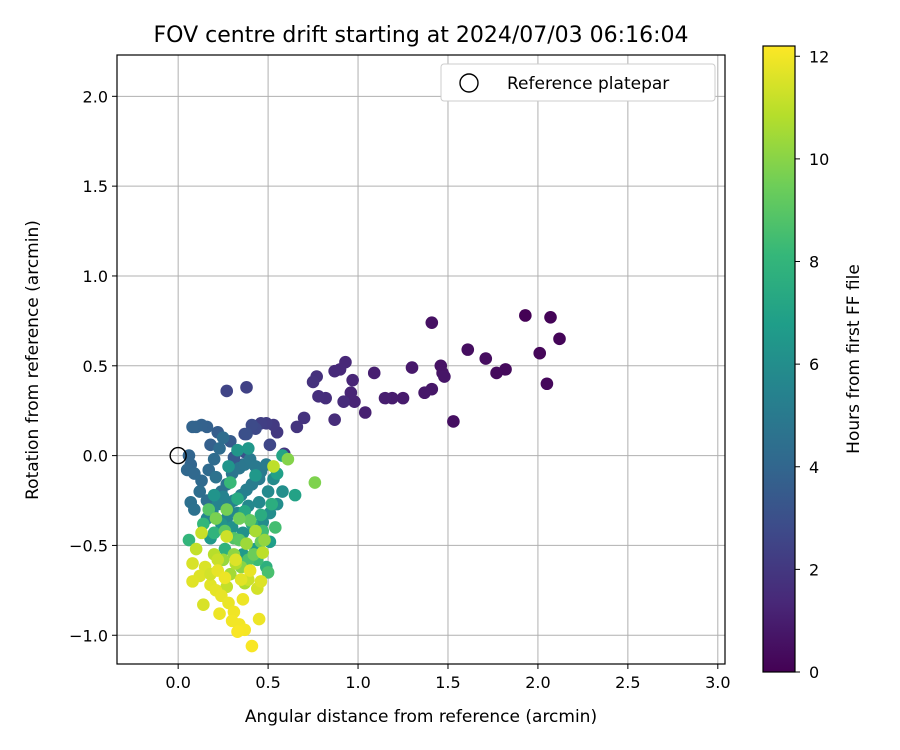  I want to click on y-tick-label: 0.0, so click(95, 456).